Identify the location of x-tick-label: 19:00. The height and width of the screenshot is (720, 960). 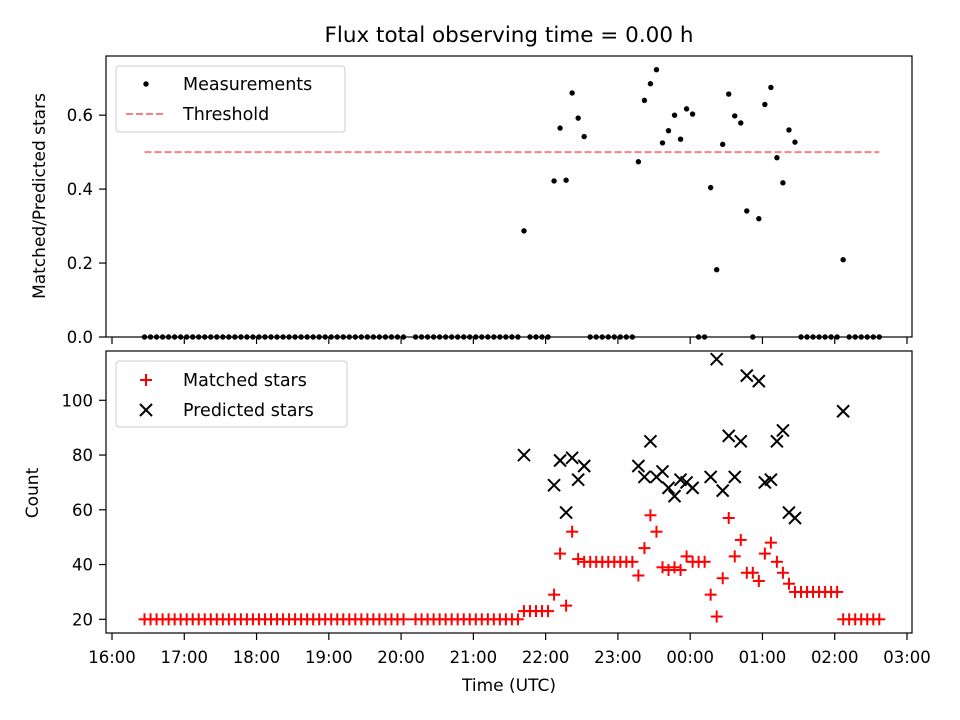
(329, 657).